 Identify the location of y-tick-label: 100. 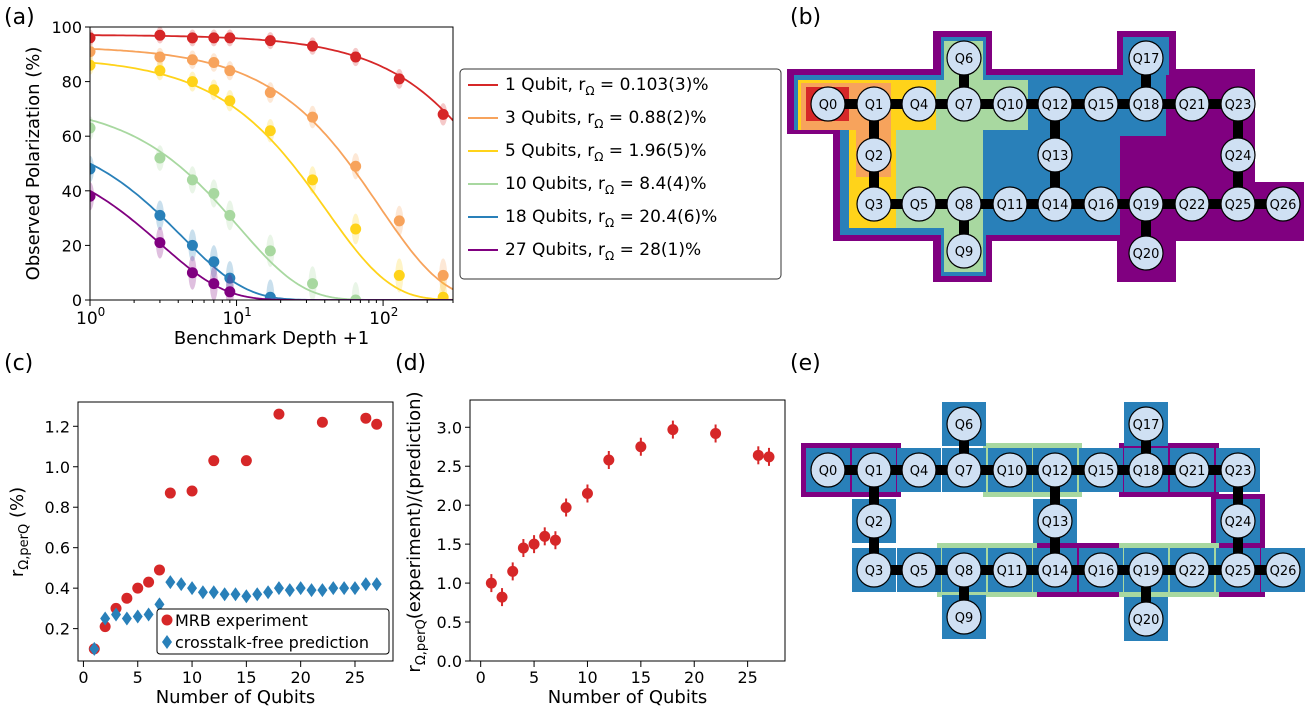
(66, 27).